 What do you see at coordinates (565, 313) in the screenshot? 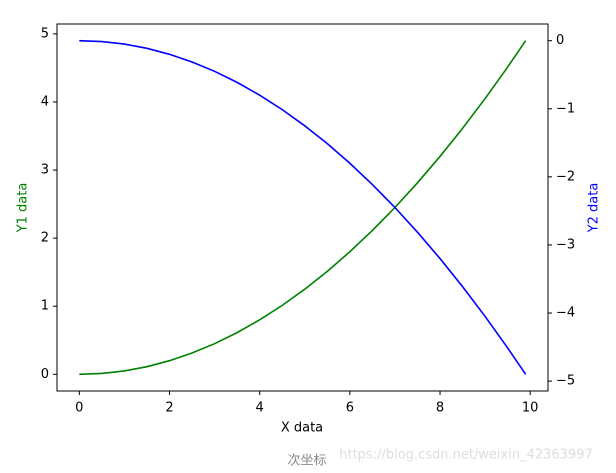
I see `y2-tick-label: −4` at bounding box center [565, 313].